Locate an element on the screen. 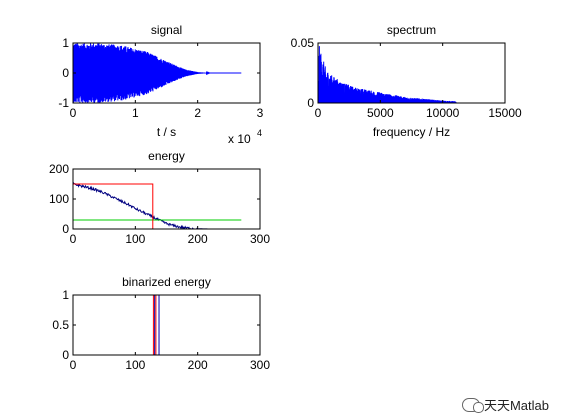 The height and width of the screenshot is (420, 561). chart-energy: 0 100 200 300 0 100 200 energy is located at coordinates (159, 197).